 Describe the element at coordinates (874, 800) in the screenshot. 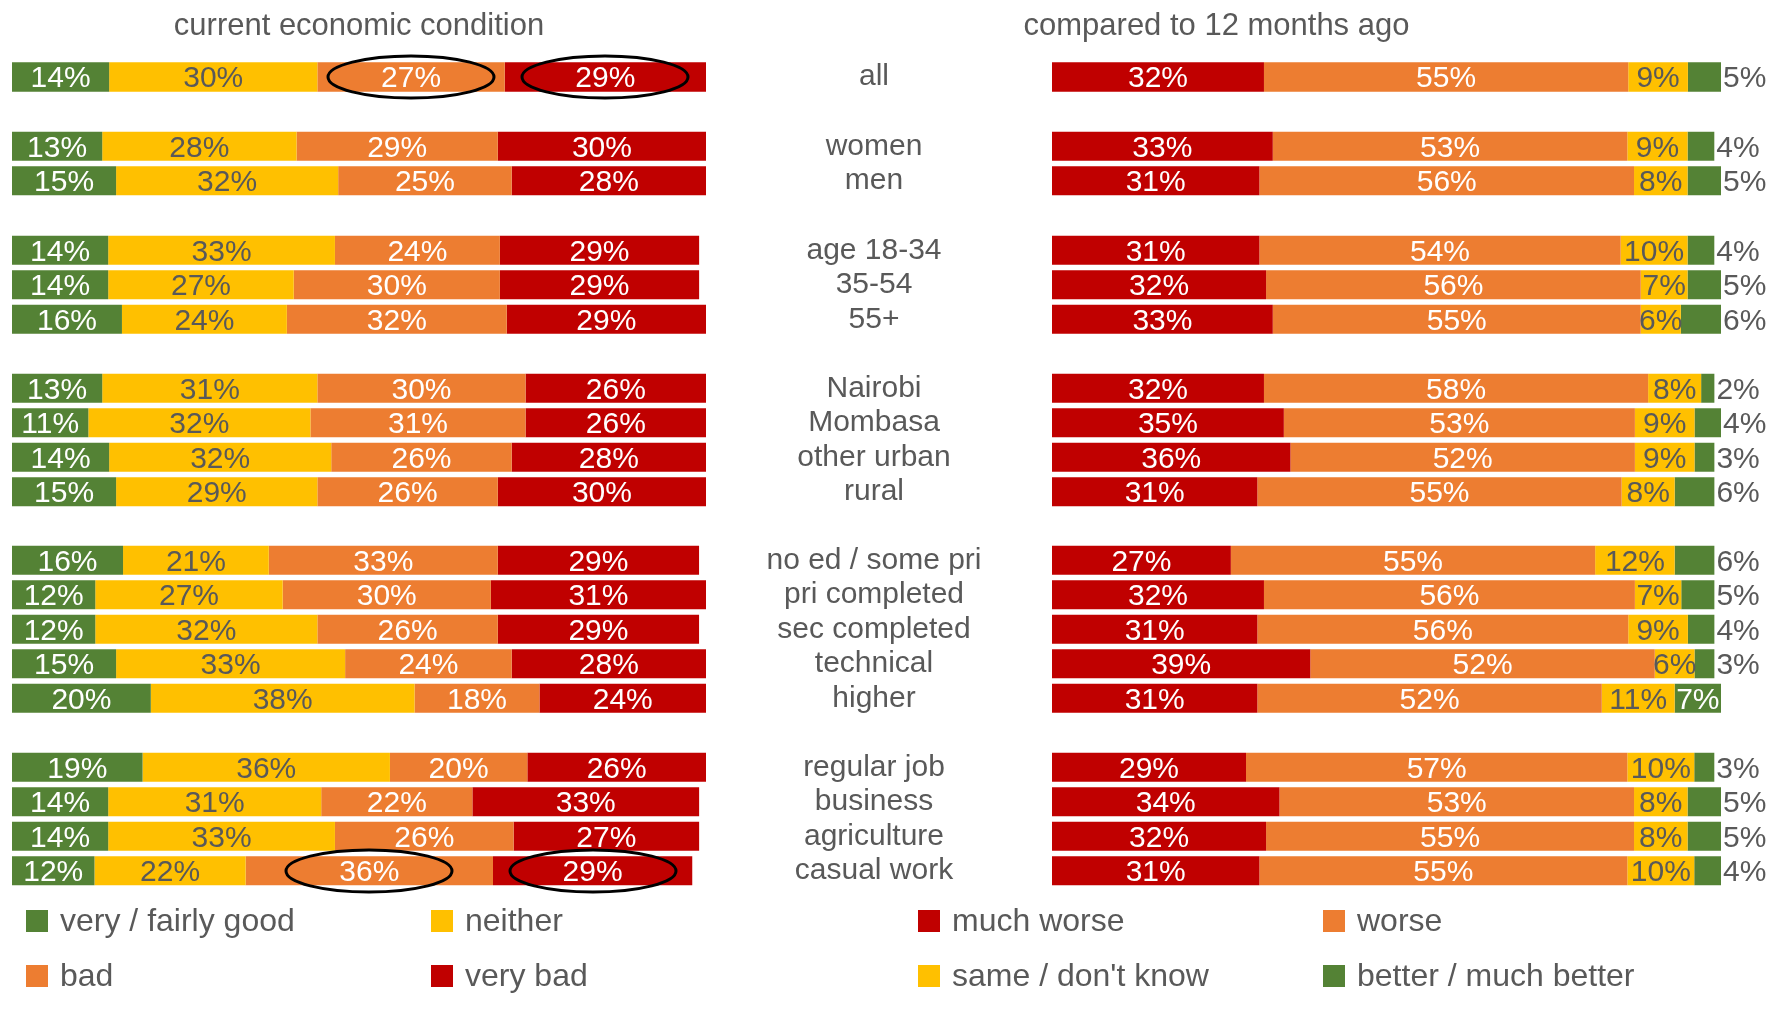

I see `y-tick-label: business` at that location.